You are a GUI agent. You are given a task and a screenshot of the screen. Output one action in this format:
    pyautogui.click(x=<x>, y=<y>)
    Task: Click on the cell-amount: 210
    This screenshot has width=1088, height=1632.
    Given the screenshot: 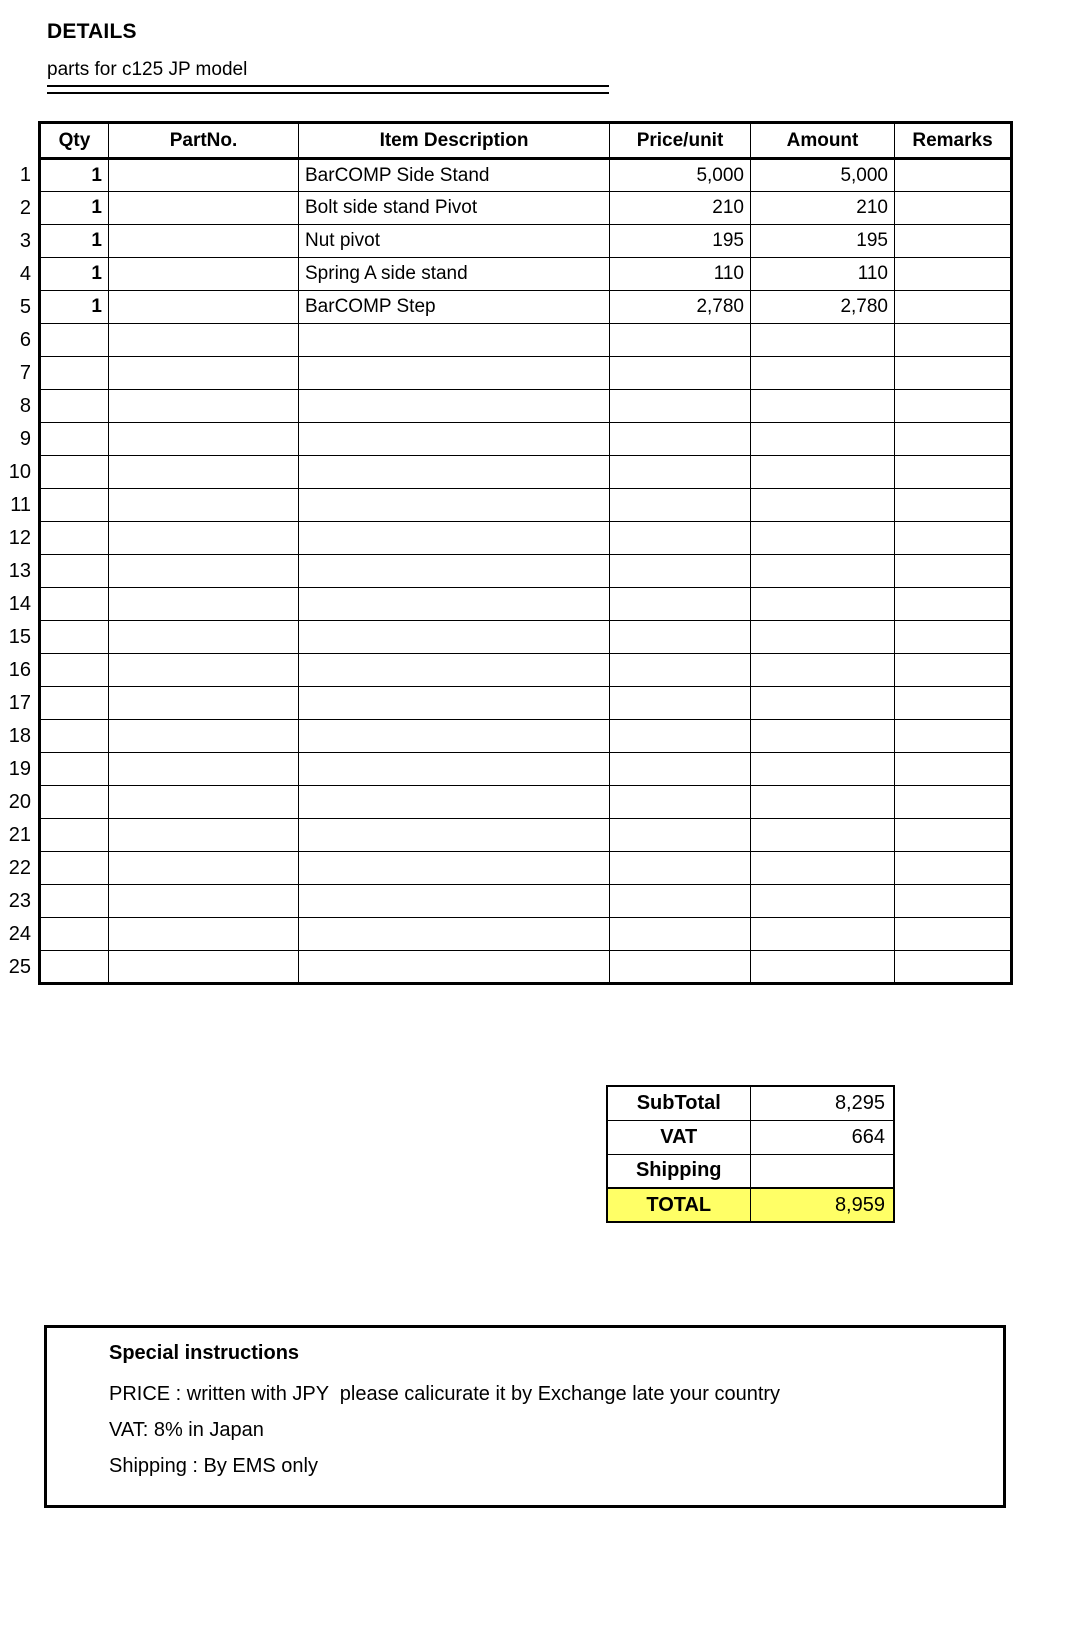 What is the action you would take?
    pyautogui.click(x=822, y=208)
    